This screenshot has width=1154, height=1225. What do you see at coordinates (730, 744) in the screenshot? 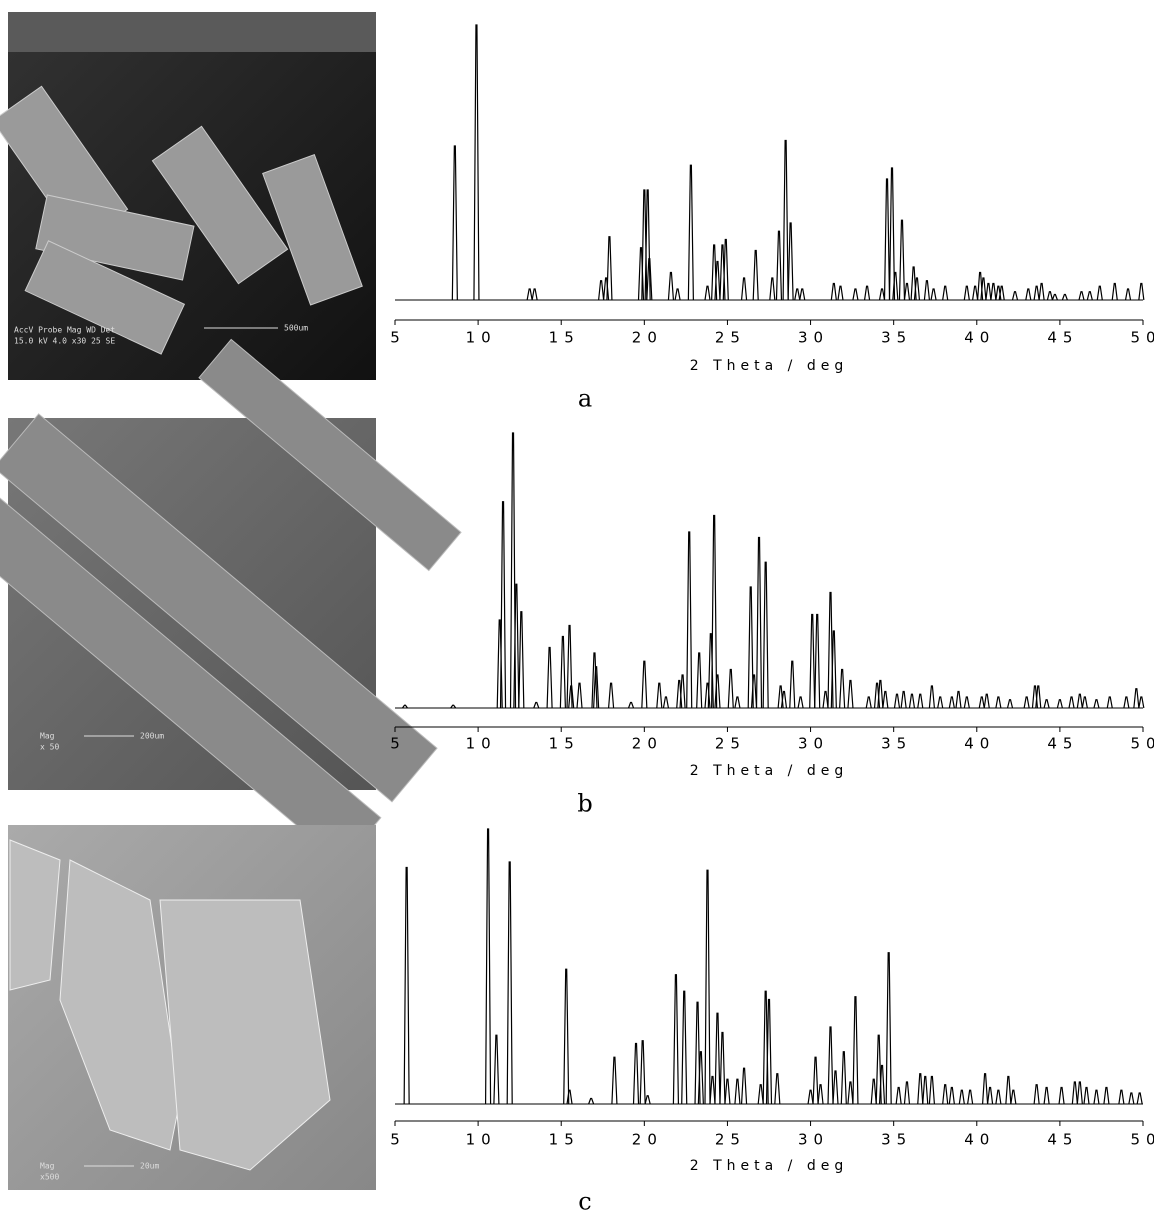
I see `x-tick-label: 25` at bounding box center [730, 744].